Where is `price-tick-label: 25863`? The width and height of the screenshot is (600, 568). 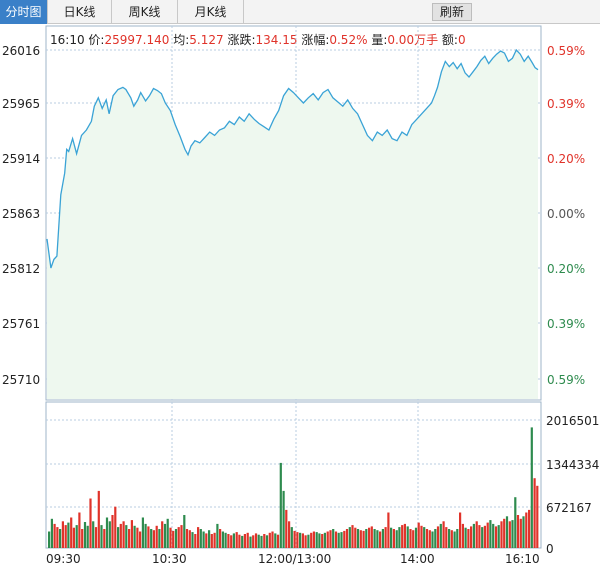 price-tick-label: 25863 is located at coordinates (21, 214).